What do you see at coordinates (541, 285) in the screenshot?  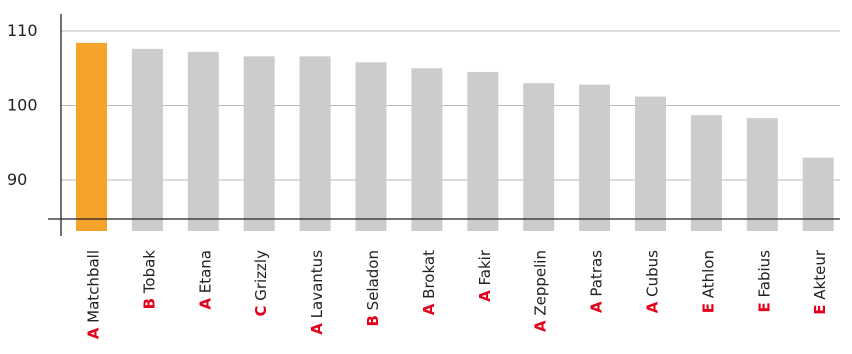 I see `variety-name: Zeppelin` at bounding box center [541, 285].